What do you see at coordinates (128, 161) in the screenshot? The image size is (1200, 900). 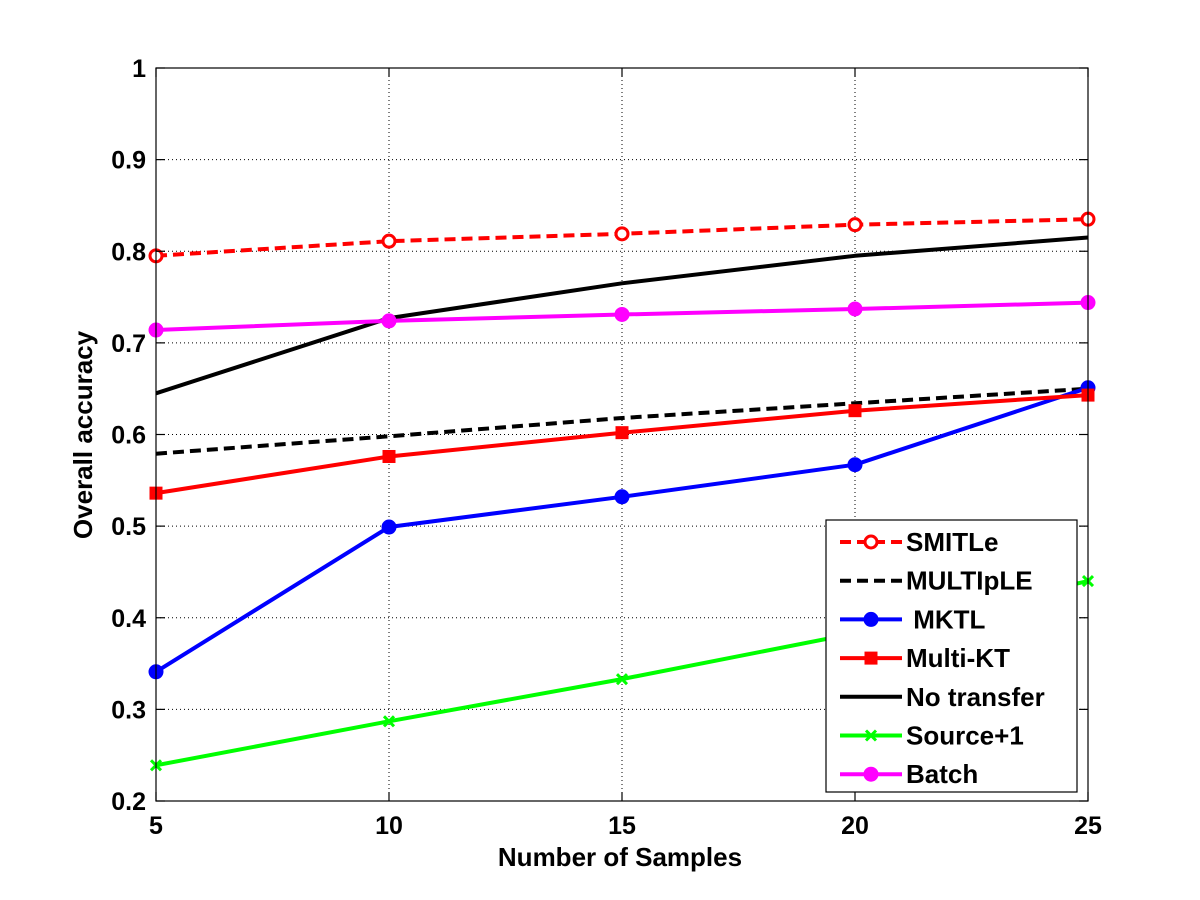 I see `y-tick-label: 0.9` at bounding box center [128, 161].